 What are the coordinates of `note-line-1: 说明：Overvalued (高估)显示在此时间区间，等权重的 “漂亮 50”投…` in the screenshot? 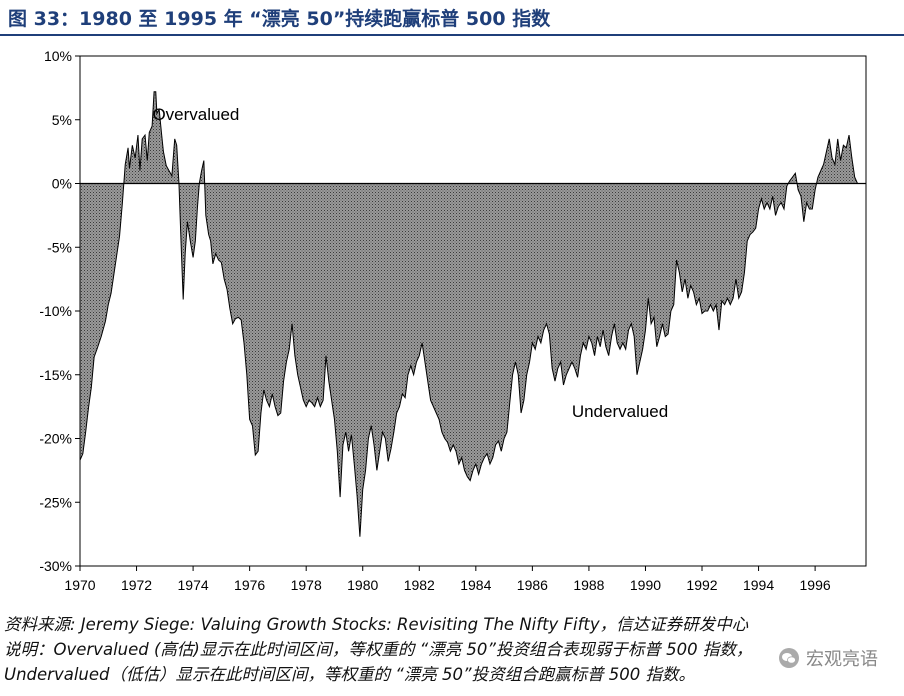 It's located at (378, 649).